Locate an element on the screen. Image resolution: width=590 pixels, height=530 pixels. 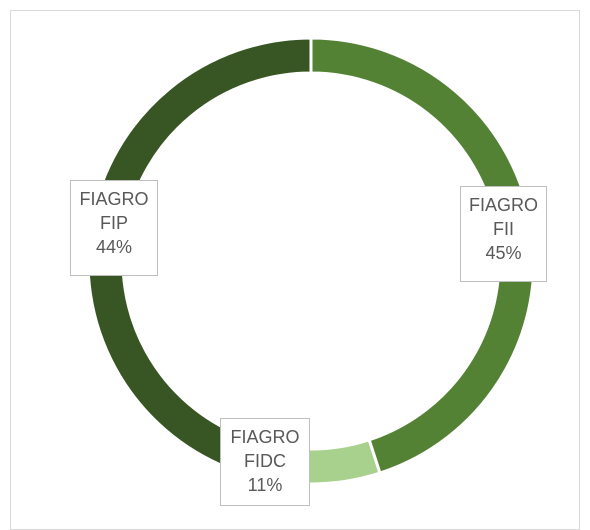
data-label: FIAGRO FIP 44% is located at coordinates (114, 228).